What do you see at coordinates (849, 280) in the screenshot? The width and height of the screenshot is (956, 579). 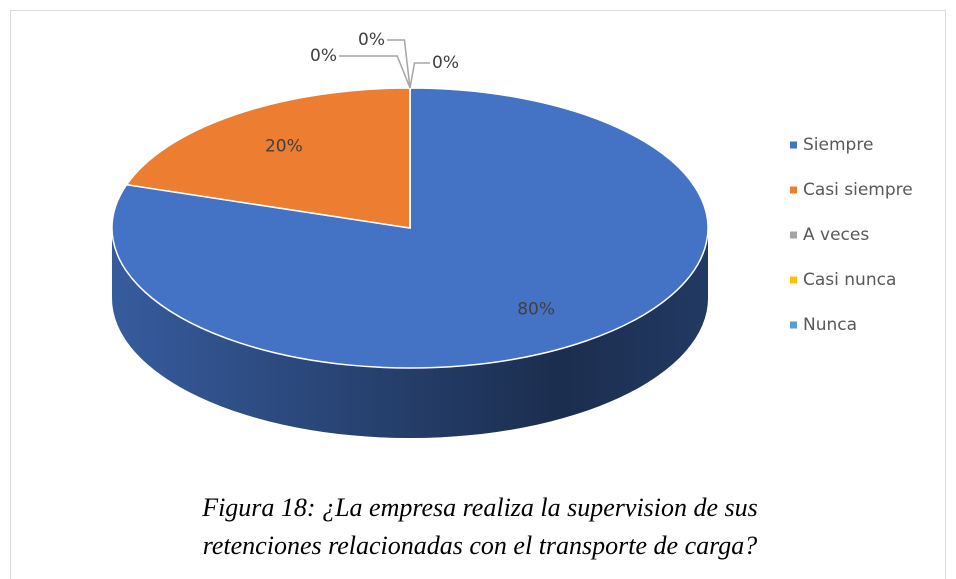 I see `legend-label: Casi nunca` at bounding box center [849, 280].